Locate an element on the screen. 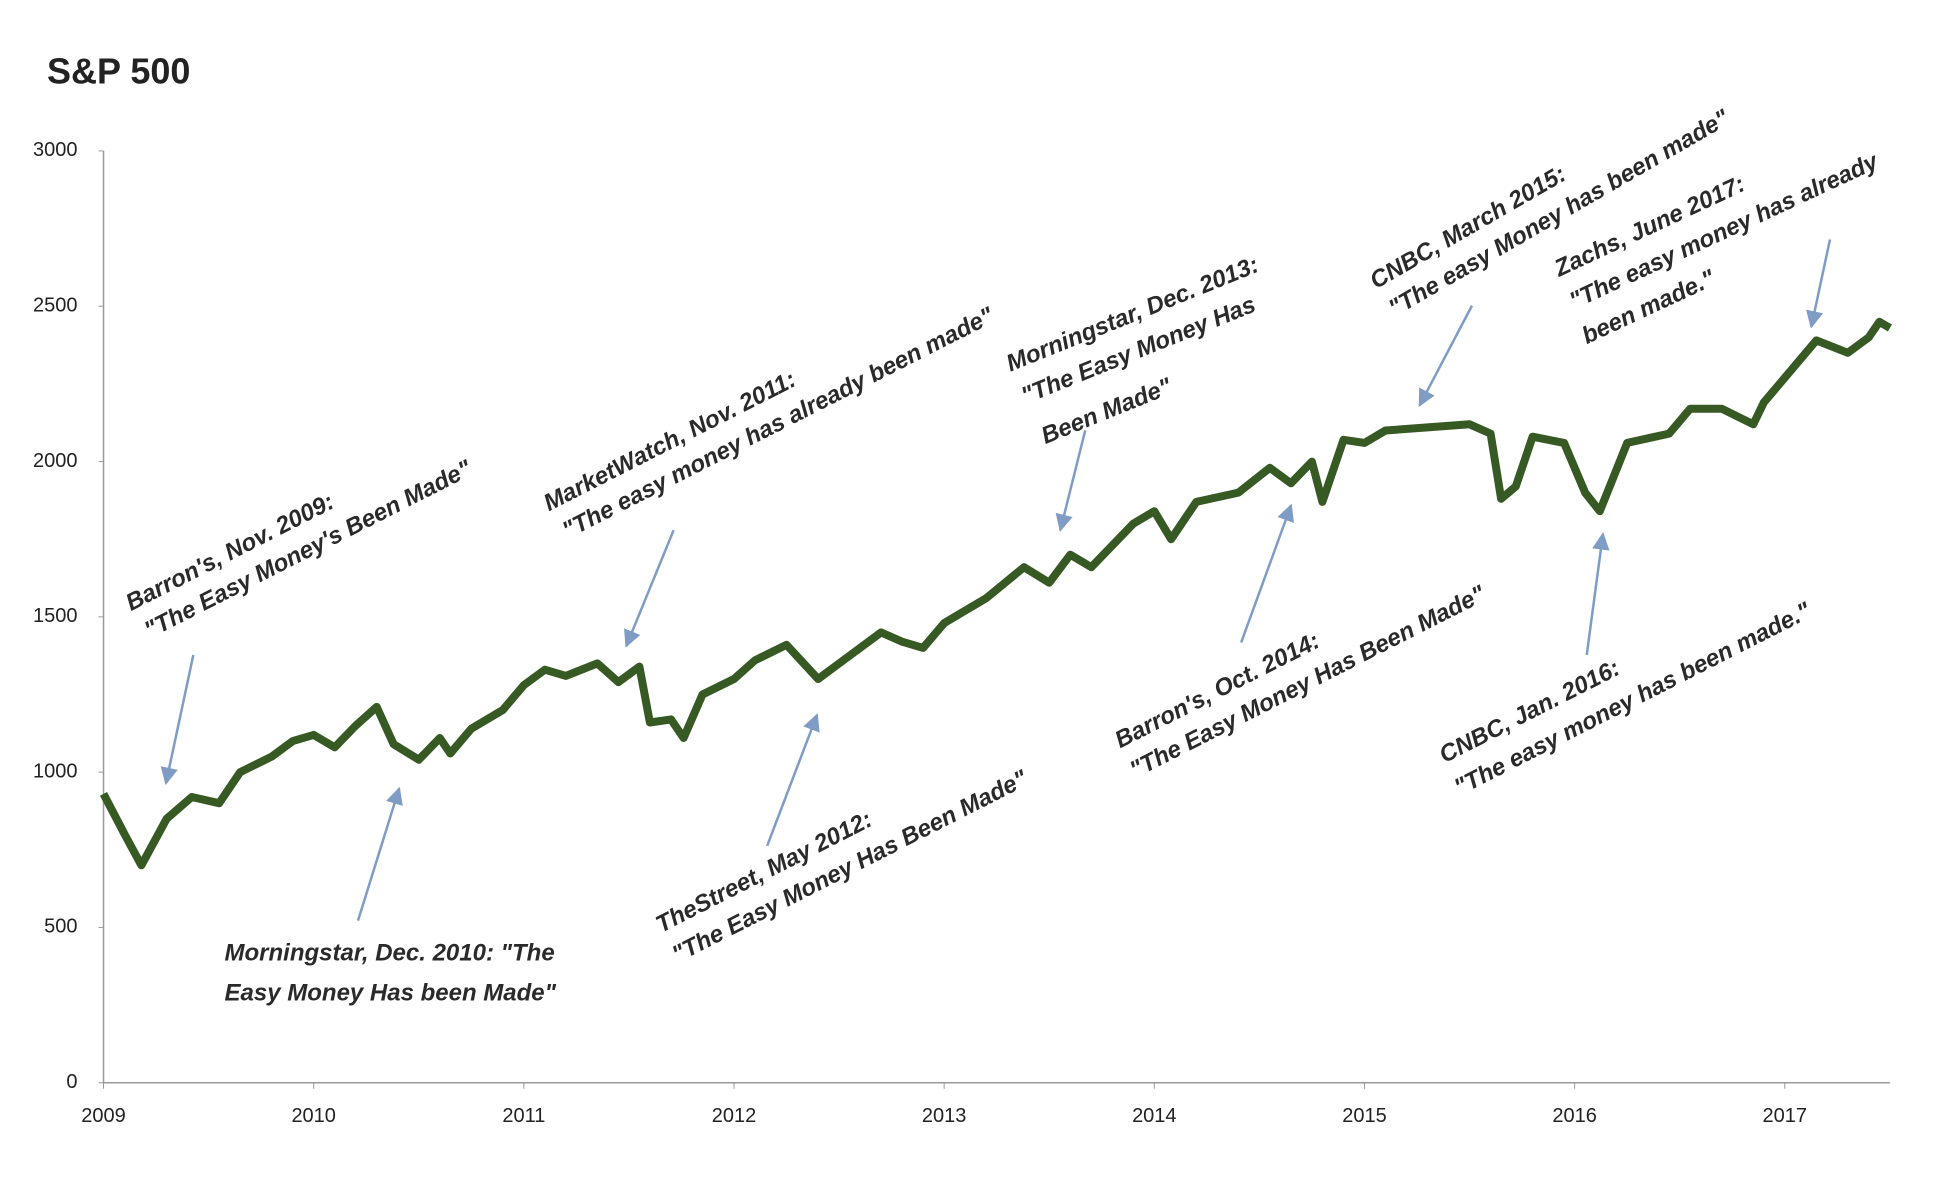 The height and width of the screenshot is (1178, 1946). annotation-text: "The easy money has already been made" is located at coordinates (778, 423).